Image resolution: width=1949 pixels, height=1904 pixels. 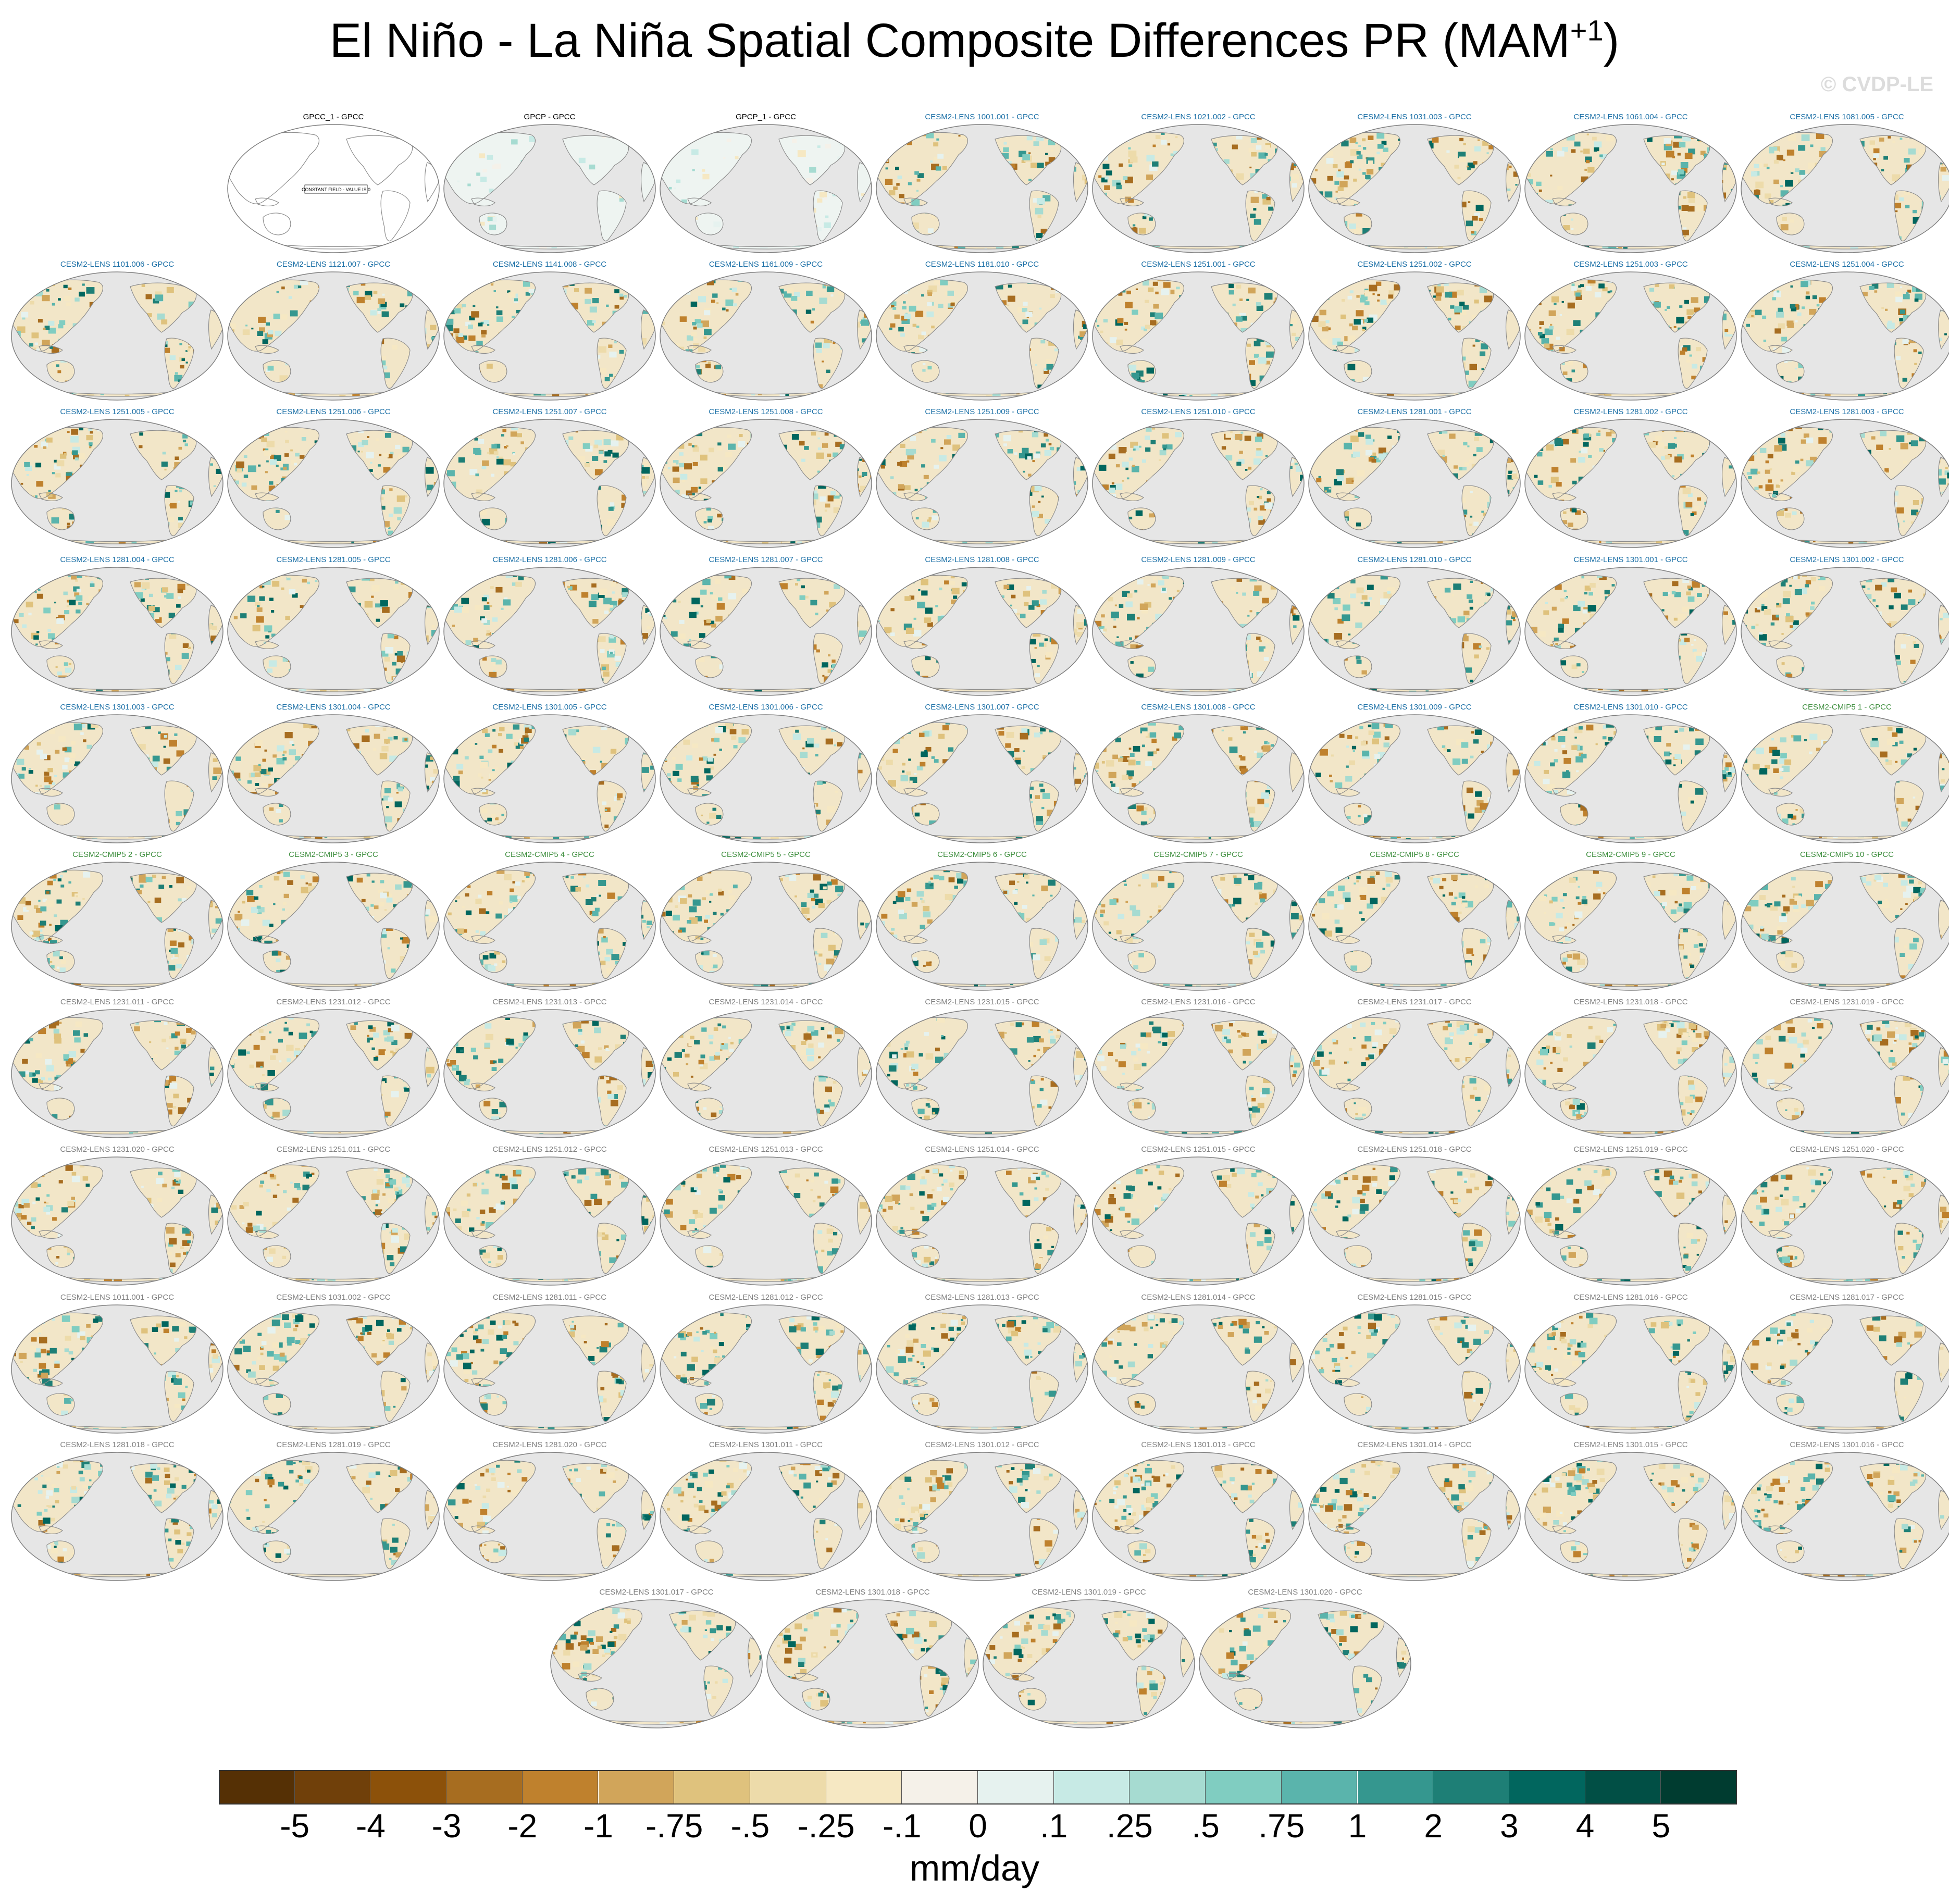 I want to click on map-panel: CESM2-LENS 1251.009 - GPCC, so click(x=982, y=479).